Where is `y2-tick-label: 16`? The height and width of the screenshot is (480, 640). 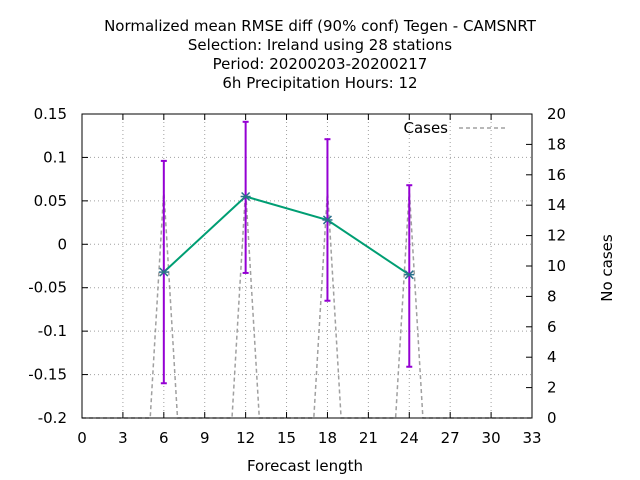
y2-tick-label: 16 is located at coordinates (556, 175).